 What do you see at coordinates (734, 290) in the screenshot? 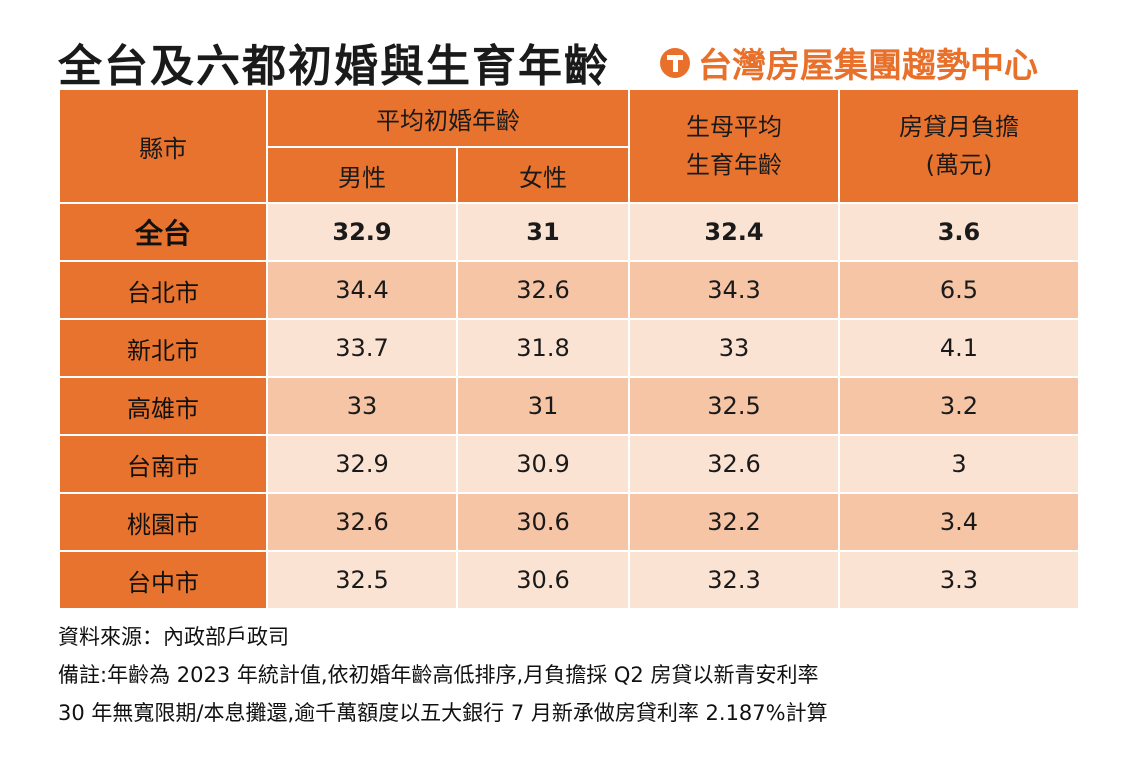
I see `cell-birth: 34.3` at bounding box center [734, 290].